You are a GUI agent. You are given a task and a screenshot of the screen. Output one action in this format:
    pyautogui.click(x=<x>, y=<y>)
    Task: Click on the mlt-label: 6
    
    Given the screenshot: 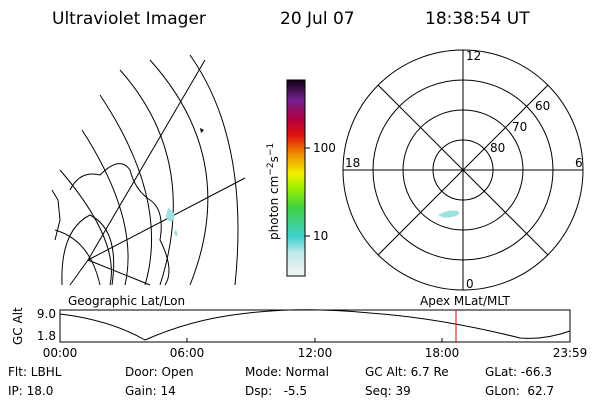 What is the action you would take?
    pyautogui.click(x=579, y=163)
    